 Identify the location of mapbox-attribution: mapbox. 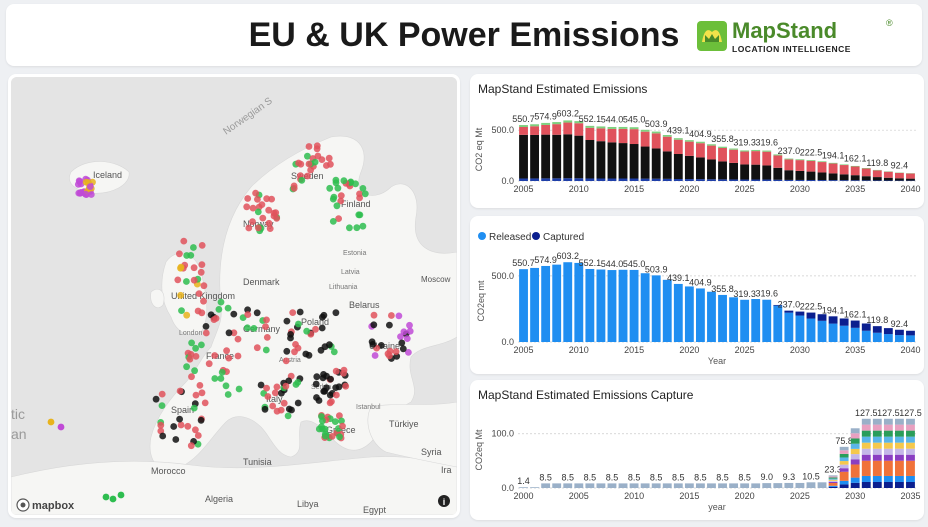
(45, 505).